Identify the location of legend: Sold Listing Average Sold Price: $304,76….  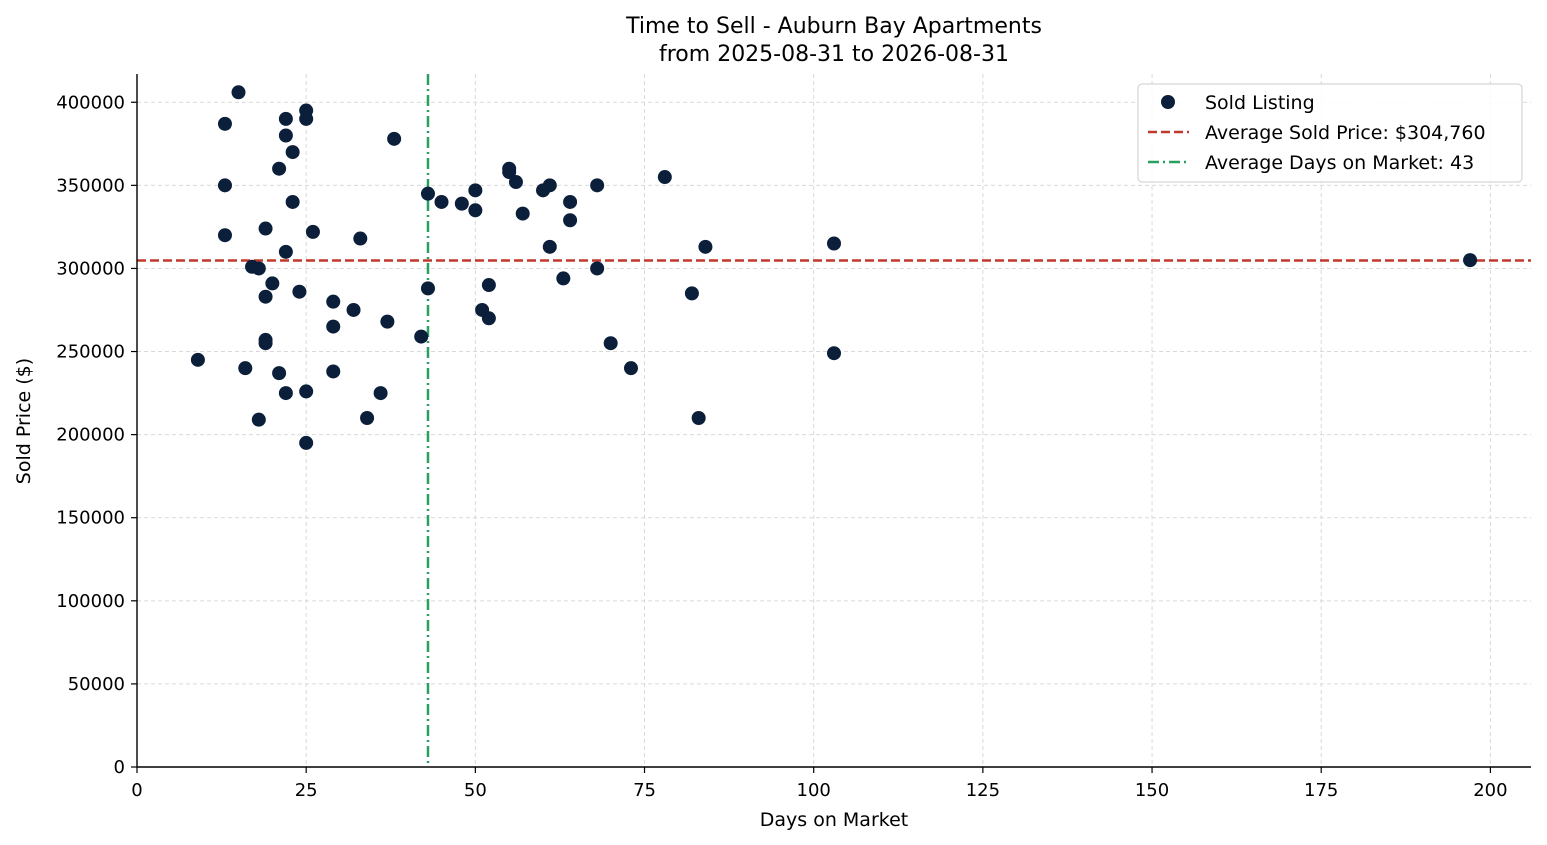
(1330, 133).